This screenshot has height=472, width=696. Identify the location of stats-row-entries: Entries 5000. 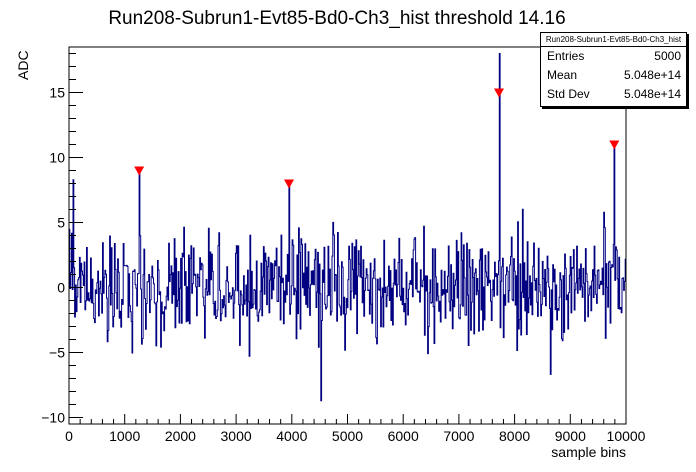
(613, 56).